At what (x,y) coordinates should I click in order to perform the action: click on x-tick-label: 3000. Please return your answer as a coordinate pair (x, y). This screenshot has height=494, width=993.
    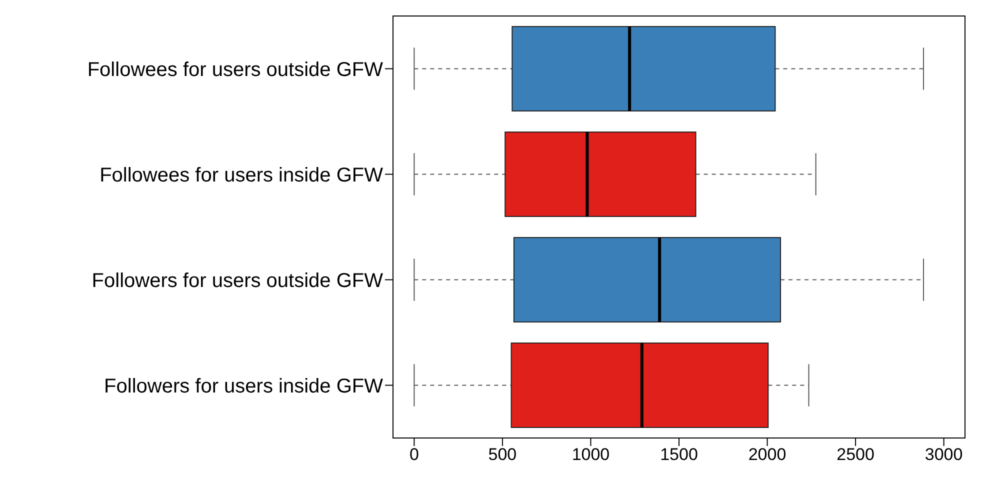
    Looking at the image, I should click on (943, 454).